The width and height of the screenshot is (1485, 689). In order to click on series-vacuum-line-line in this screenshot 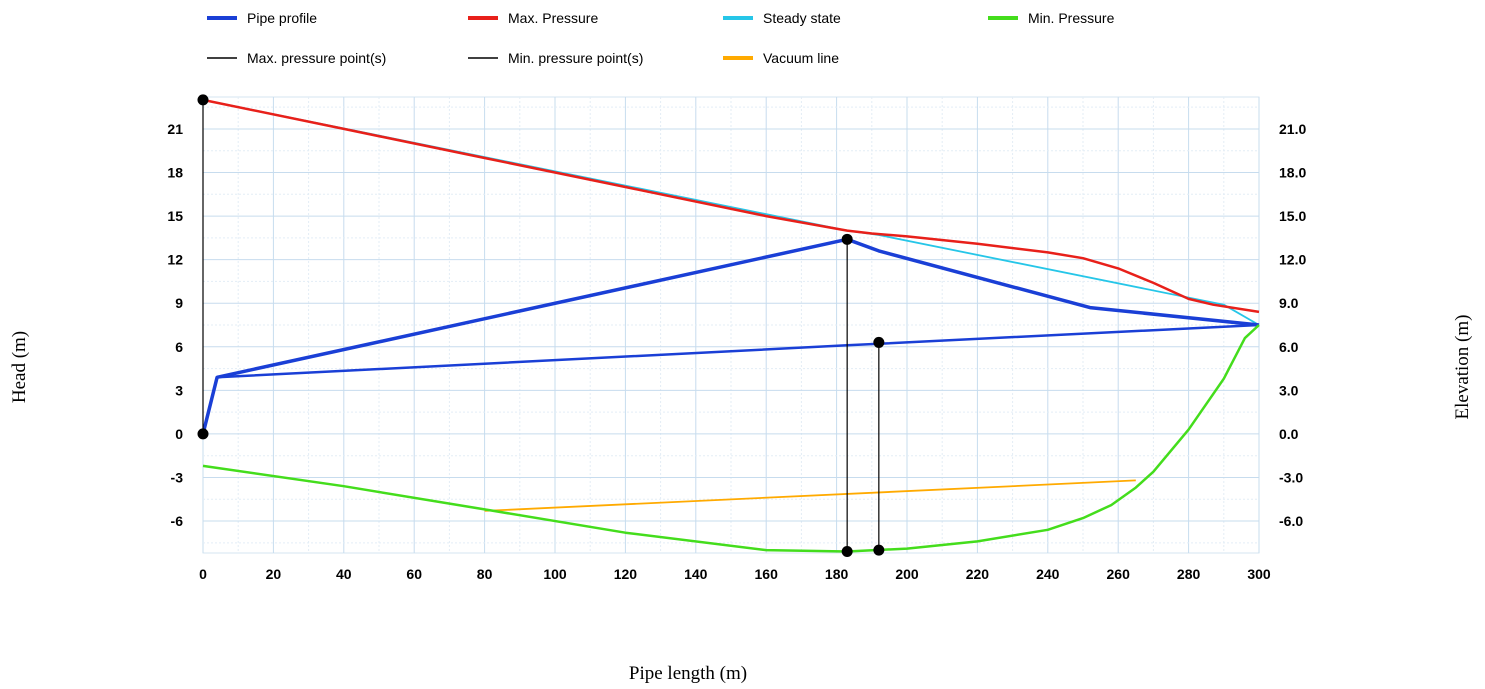, I will do `click(810, 495)`.